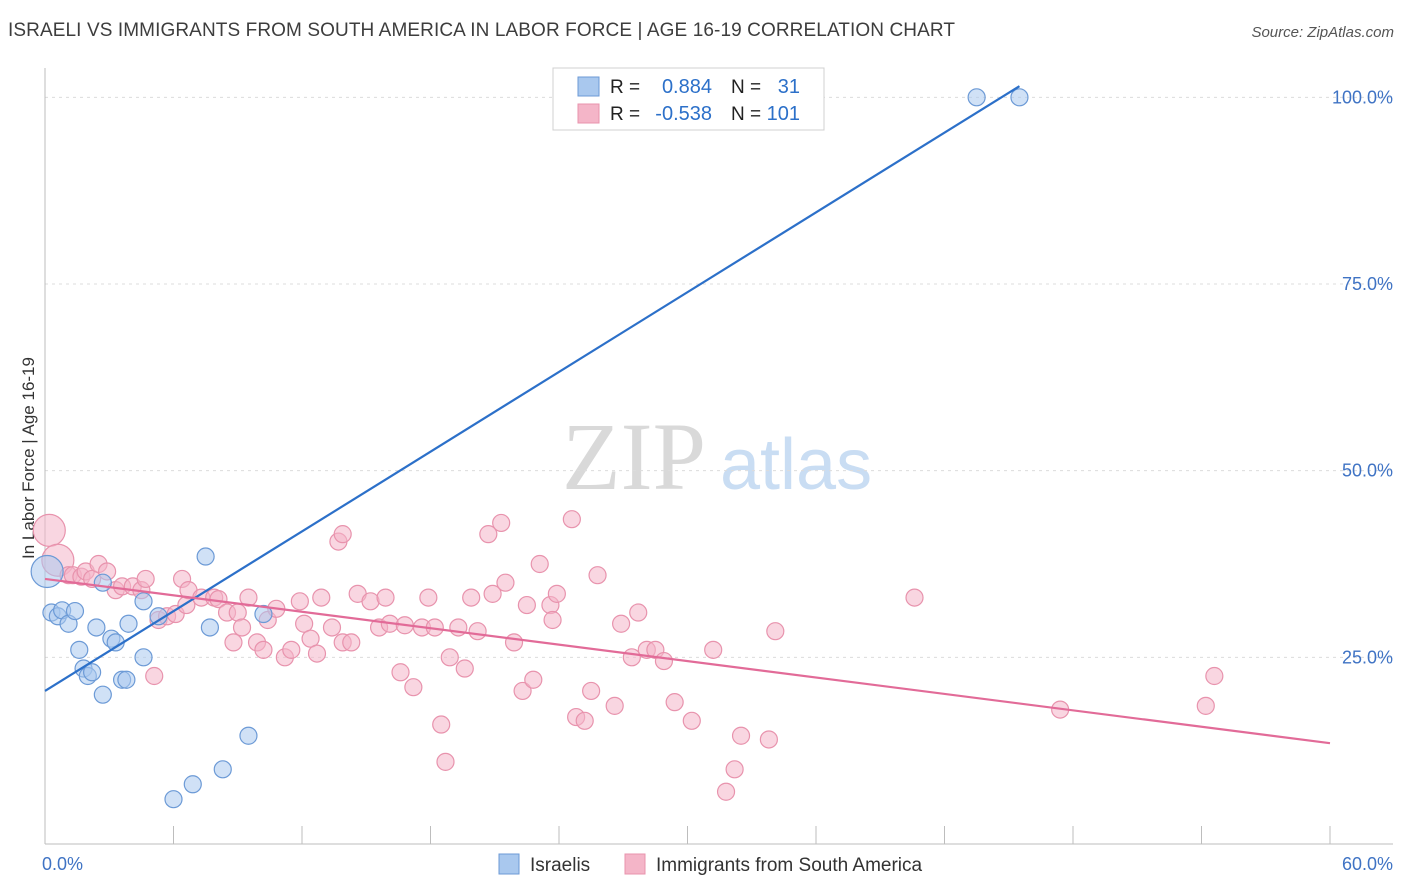 This screenshot has width=1406, height=892. What do you see at coordinates (634, 456) in the screenshot?
I see `watermark-zip: ZIP` at bounding box center [634, 456].